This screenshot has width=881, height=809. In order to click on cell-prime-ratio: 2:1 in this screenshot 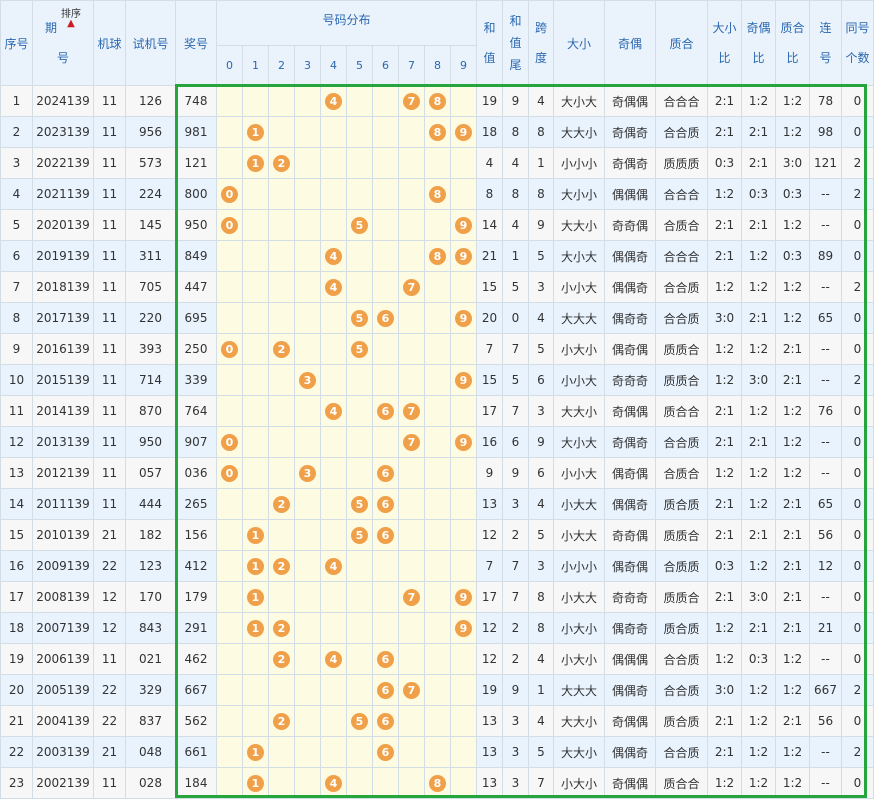, I will do `click(792, 597)`.